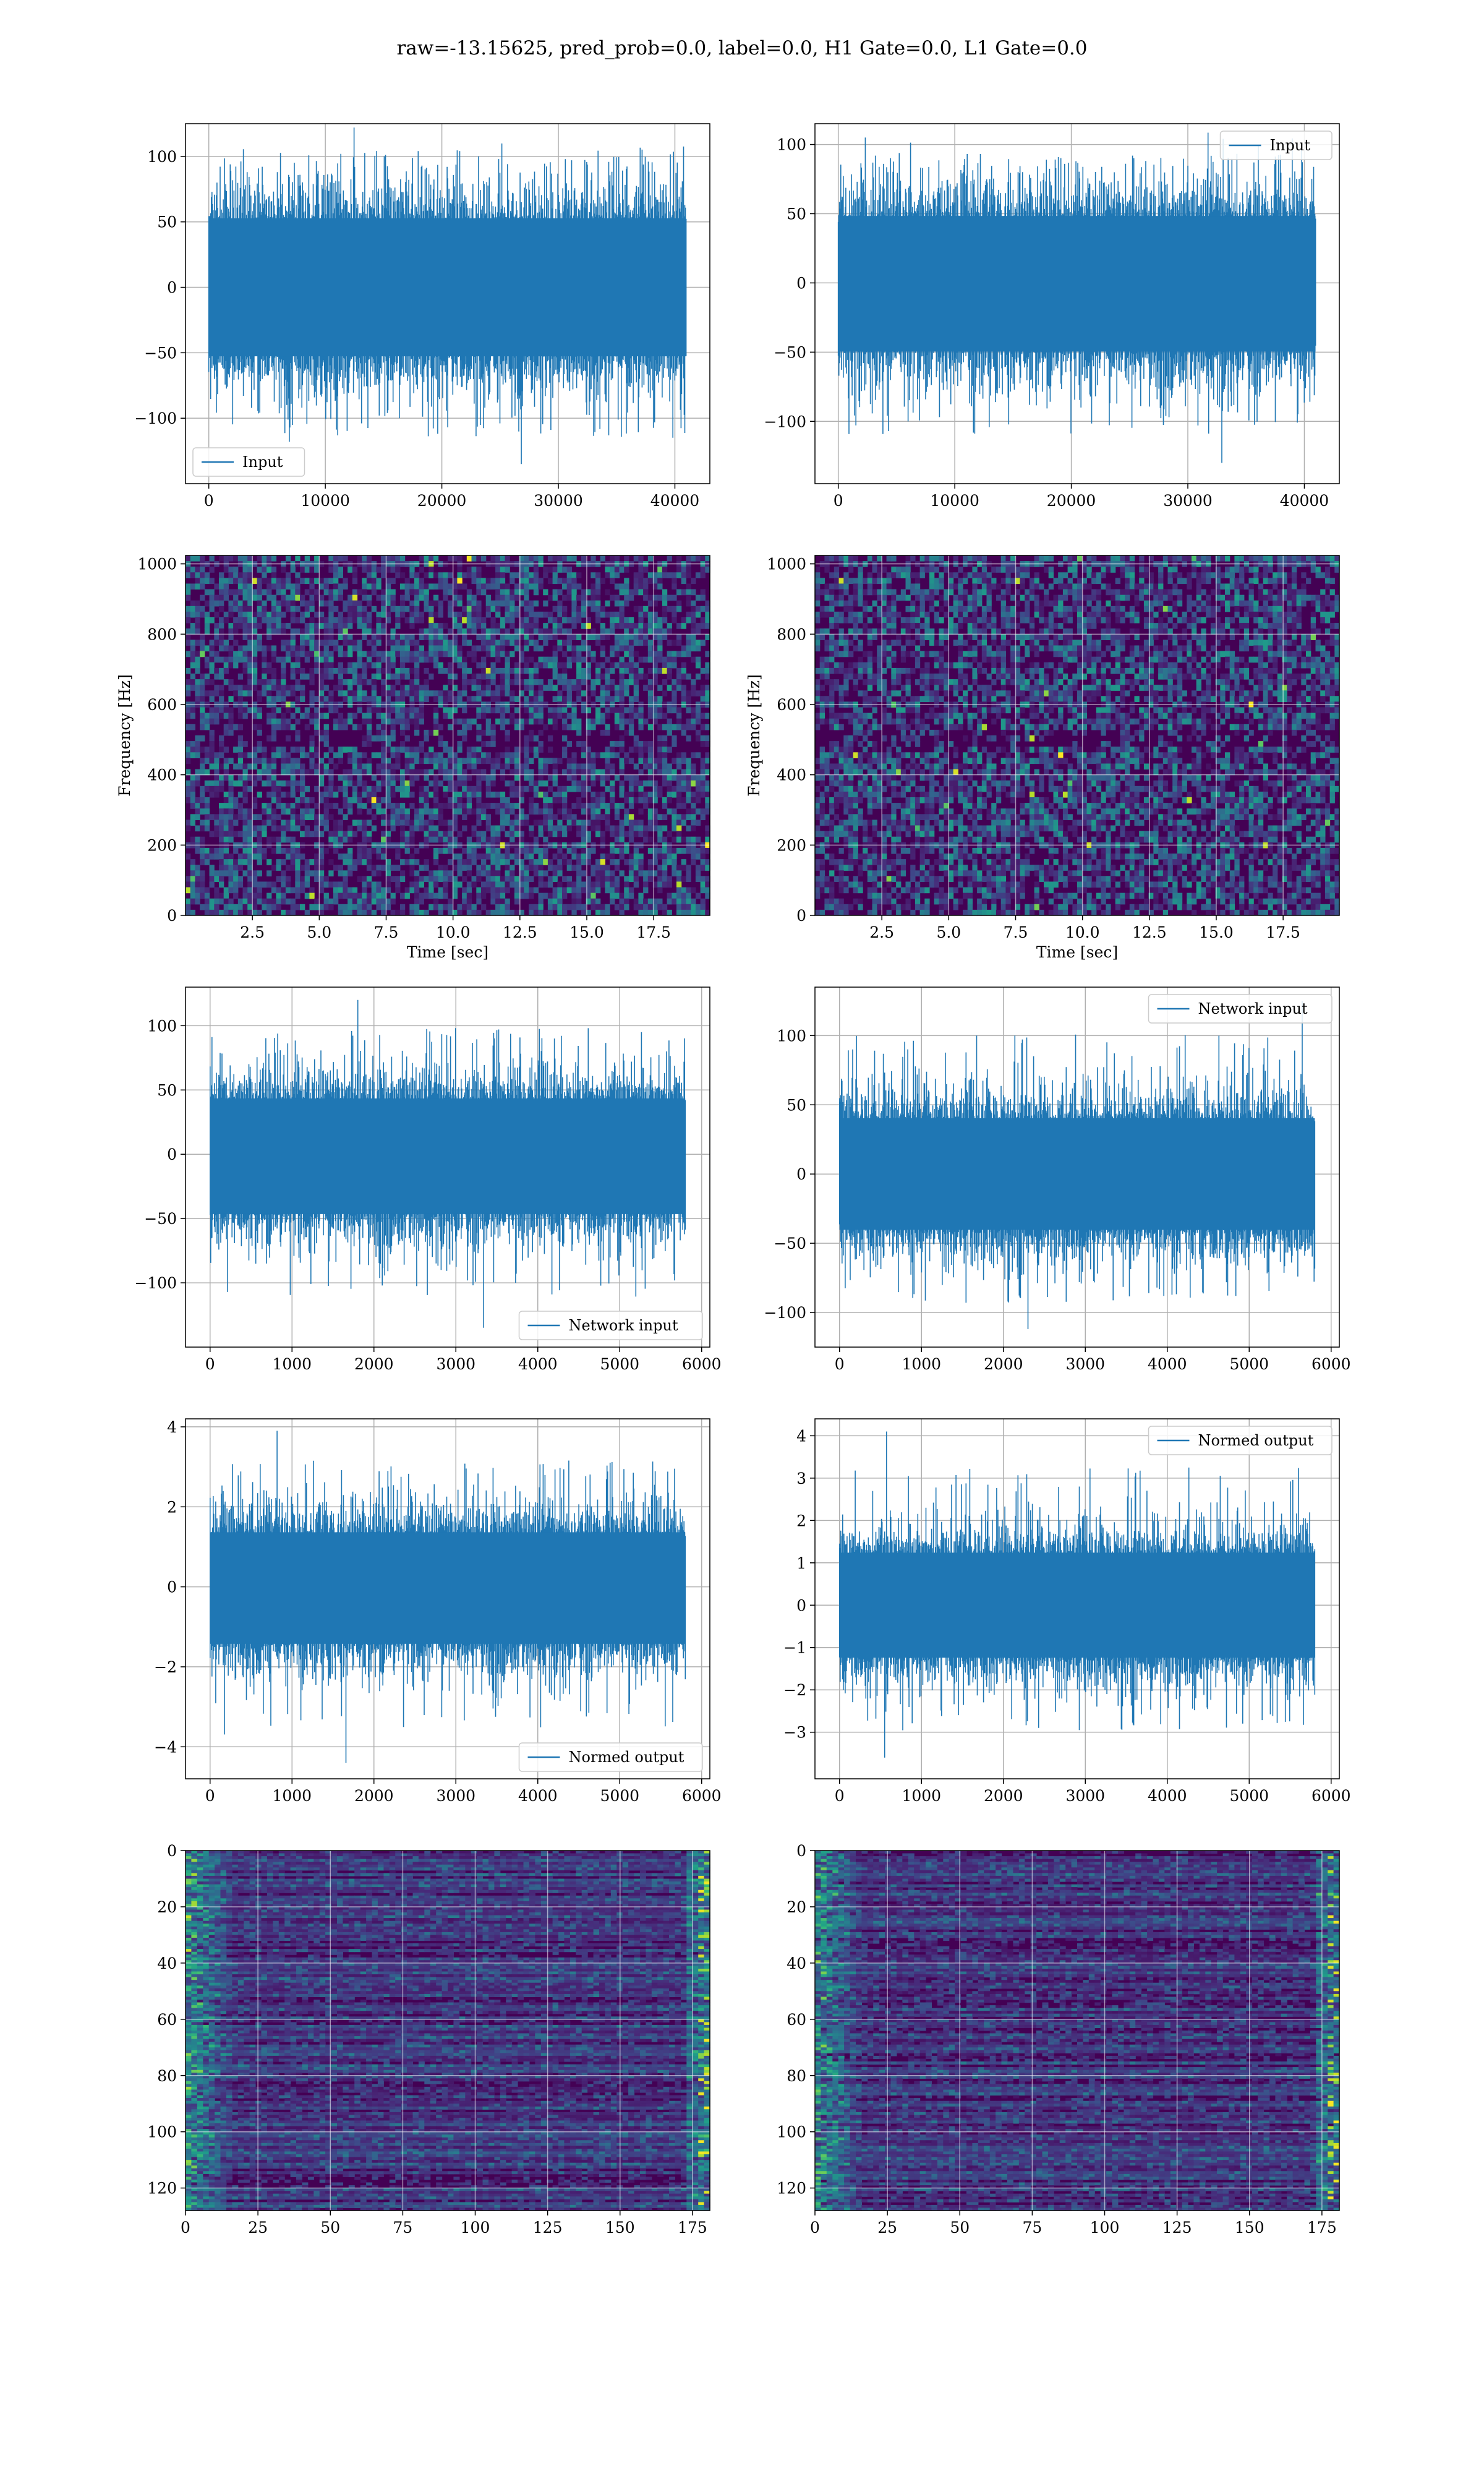  What do you see at coordinates (794, 1733) in the screenshot?
I see `y-tick-label: −3` at bounding box center [794, 1733].